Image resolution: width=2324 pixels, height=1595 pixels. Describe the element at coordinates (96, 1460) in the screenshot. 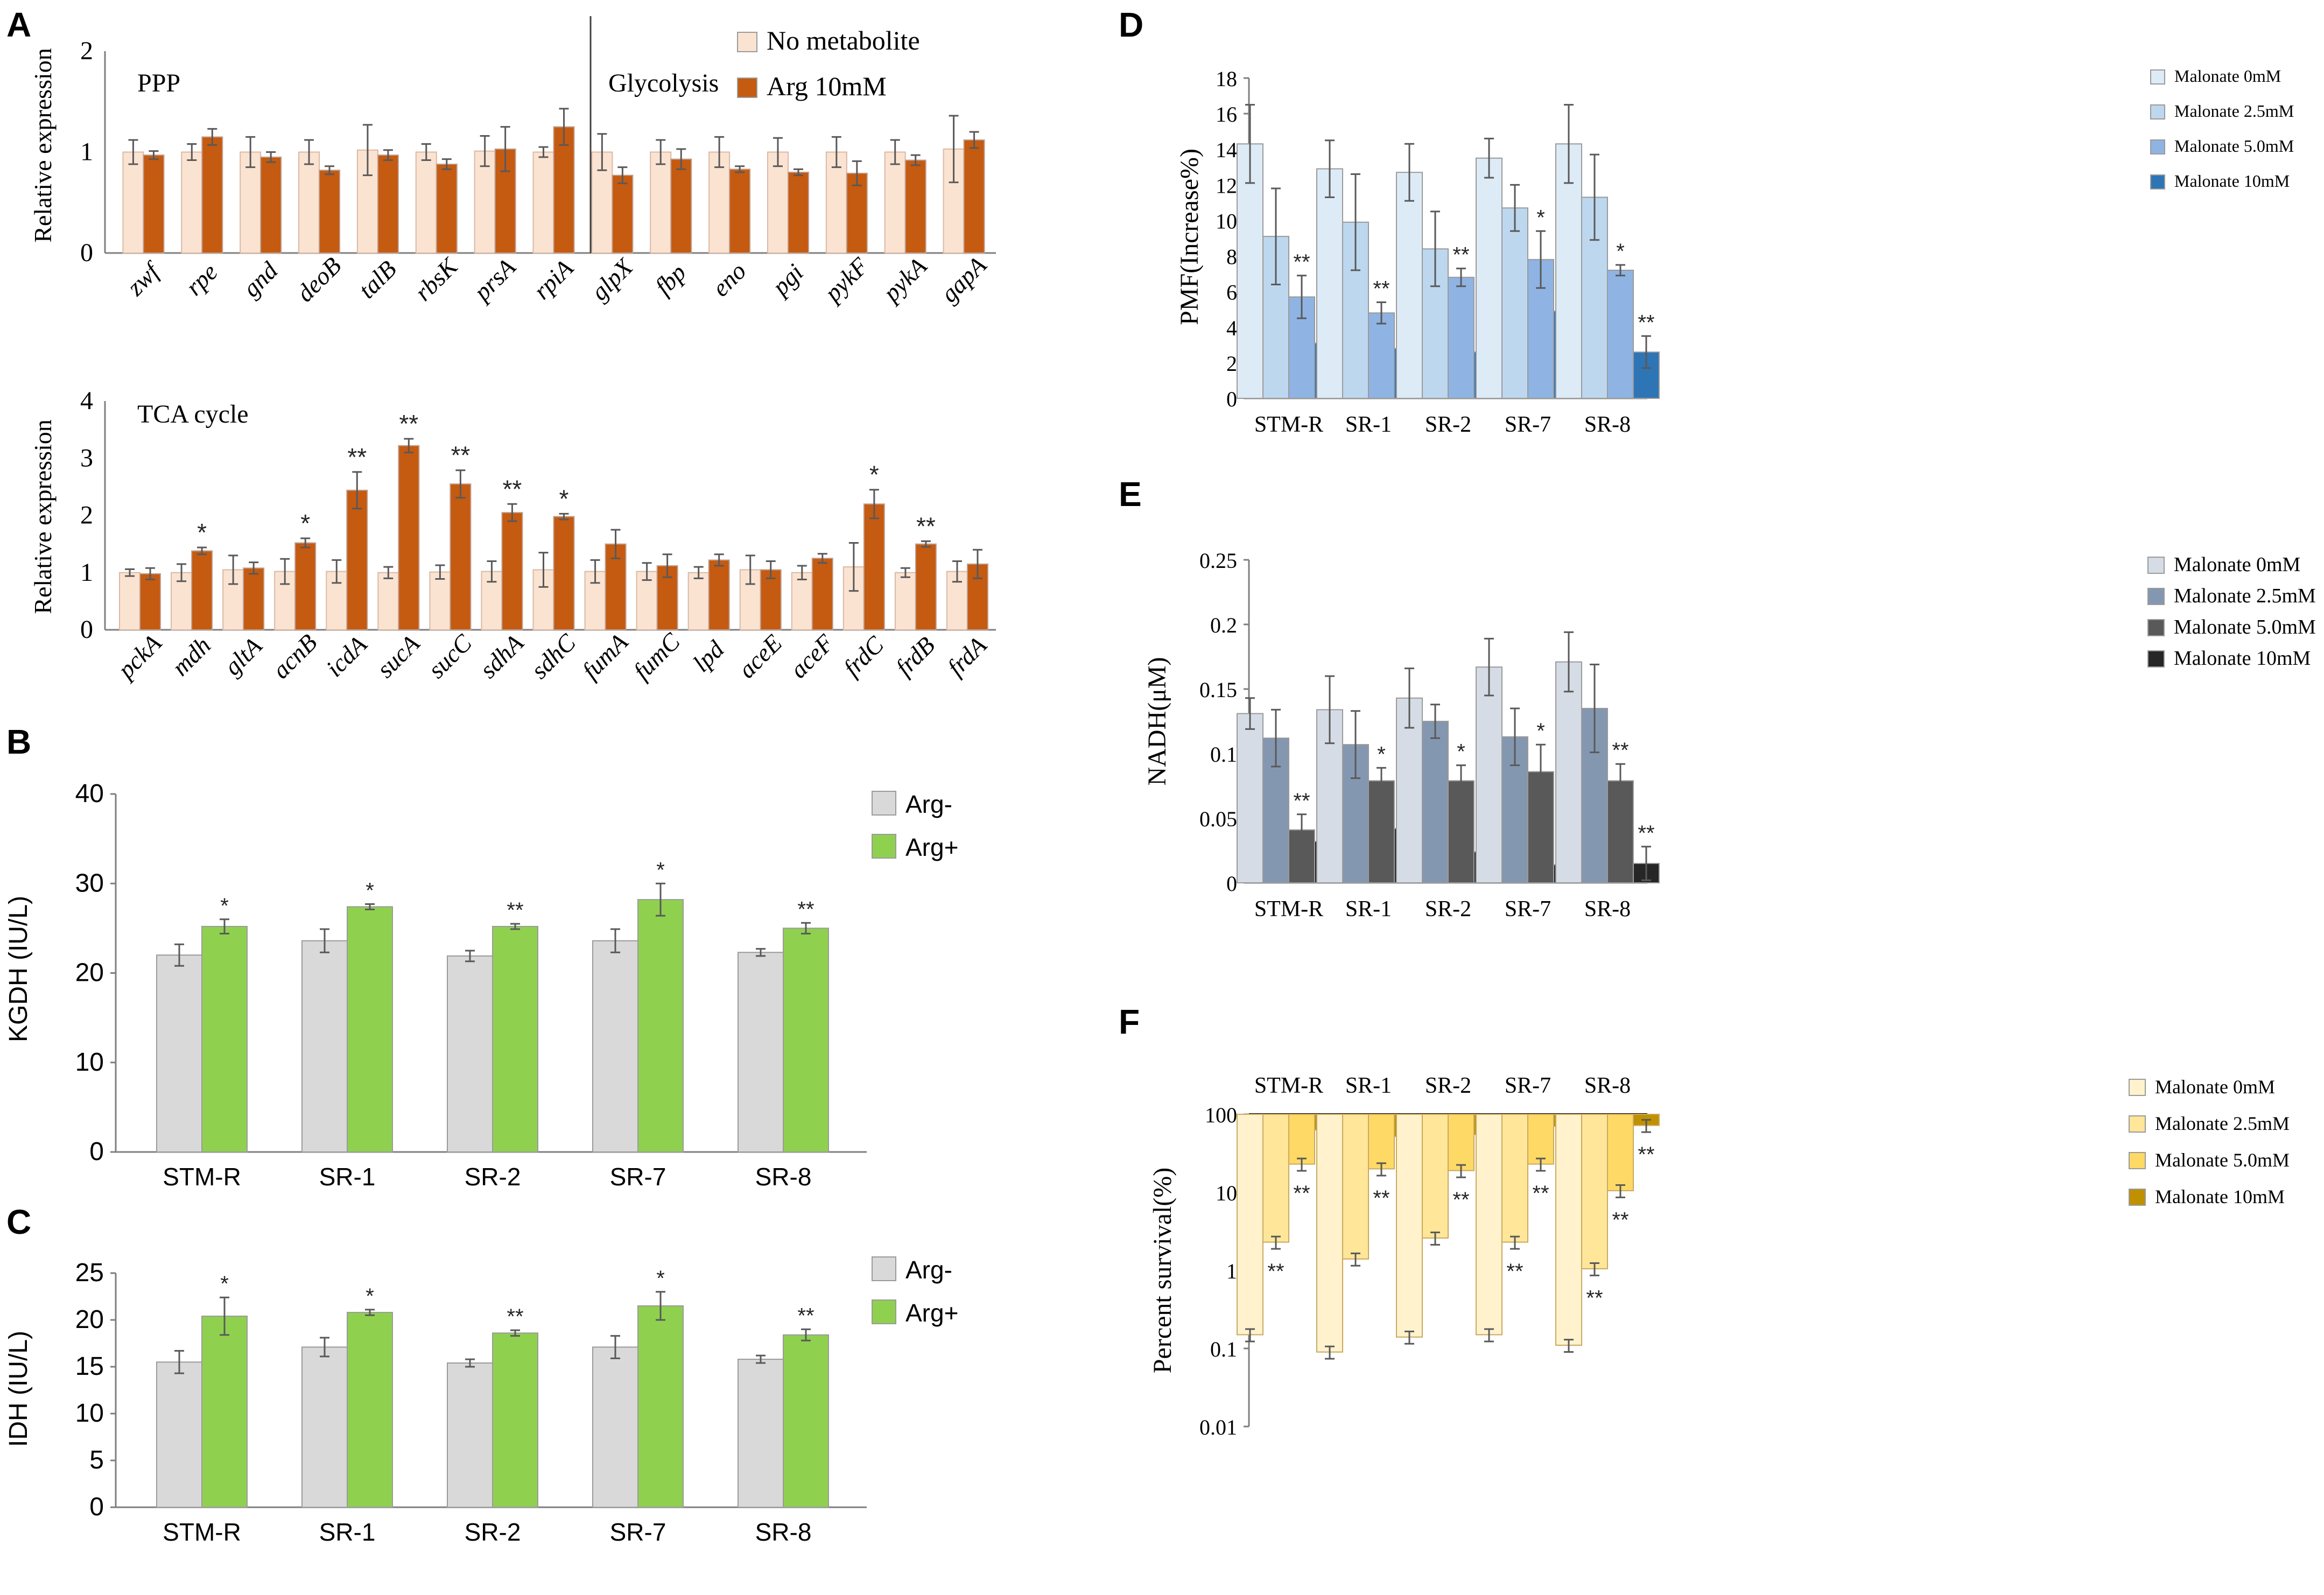

I see `y-tick-label: 5` at that location.